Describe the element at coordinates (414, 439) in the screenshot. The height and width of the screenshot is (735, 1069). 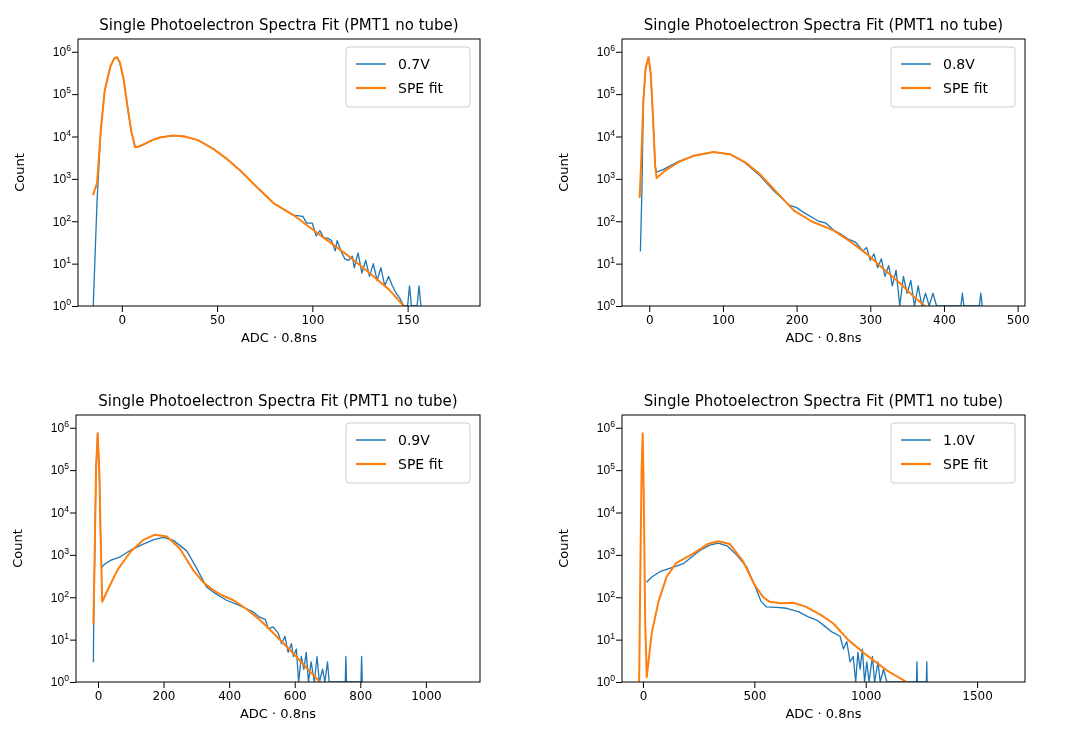
I see `legend-label: 0.9V` at that location.